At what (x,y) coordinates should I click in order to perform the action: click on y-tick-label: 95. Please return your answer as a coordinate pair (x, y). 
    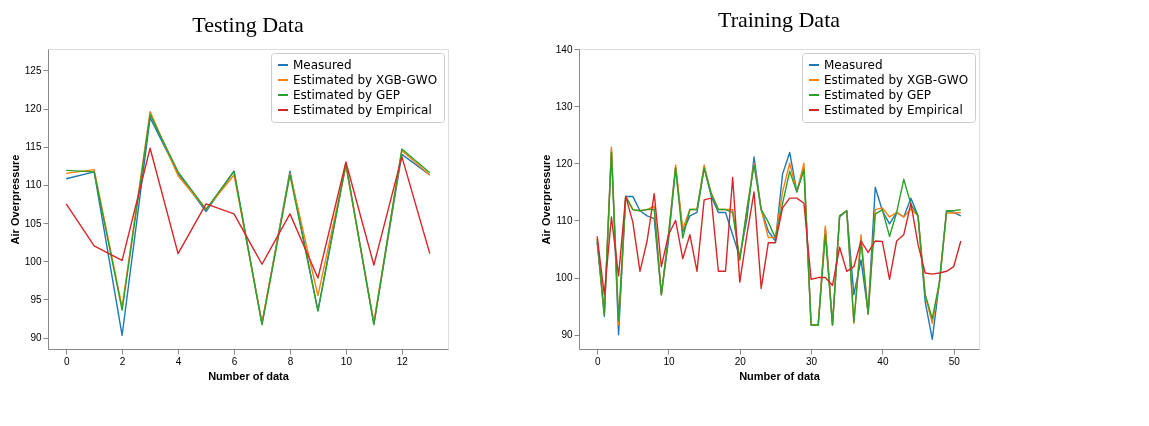
    Looking at the image, I should click on (36, 299).